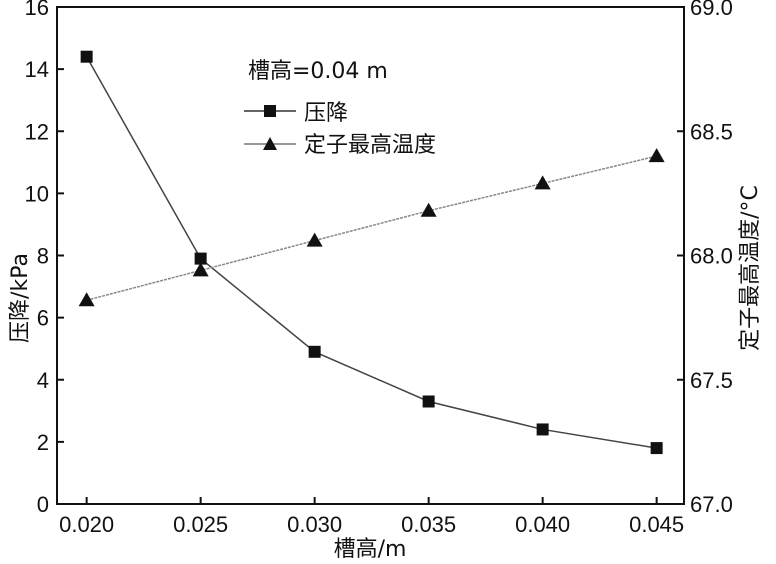 This screenshot has height=564, width=776. What do you see at coordinates (750, 268) in the screenshot?
I see `y-axis-label-right: 定子最高温度/°C` at bounding box center [750, 268].